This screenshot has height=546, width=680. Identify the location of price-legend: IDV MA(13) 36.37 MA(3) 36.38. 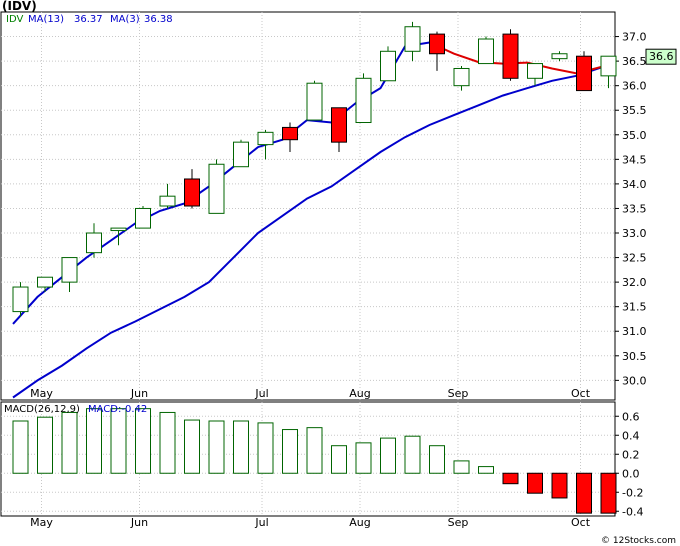
(89, 19).